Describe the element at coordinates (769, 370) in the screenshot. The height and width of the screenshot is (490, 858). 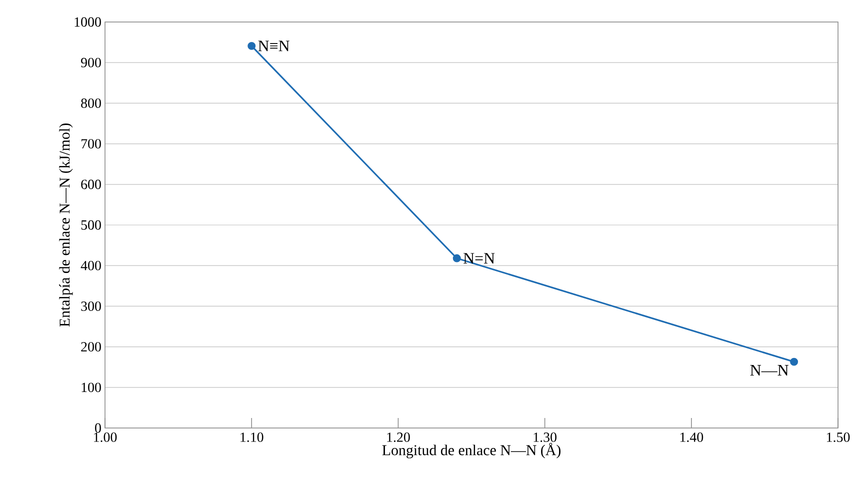
I see `annotation: N—N` at that location.